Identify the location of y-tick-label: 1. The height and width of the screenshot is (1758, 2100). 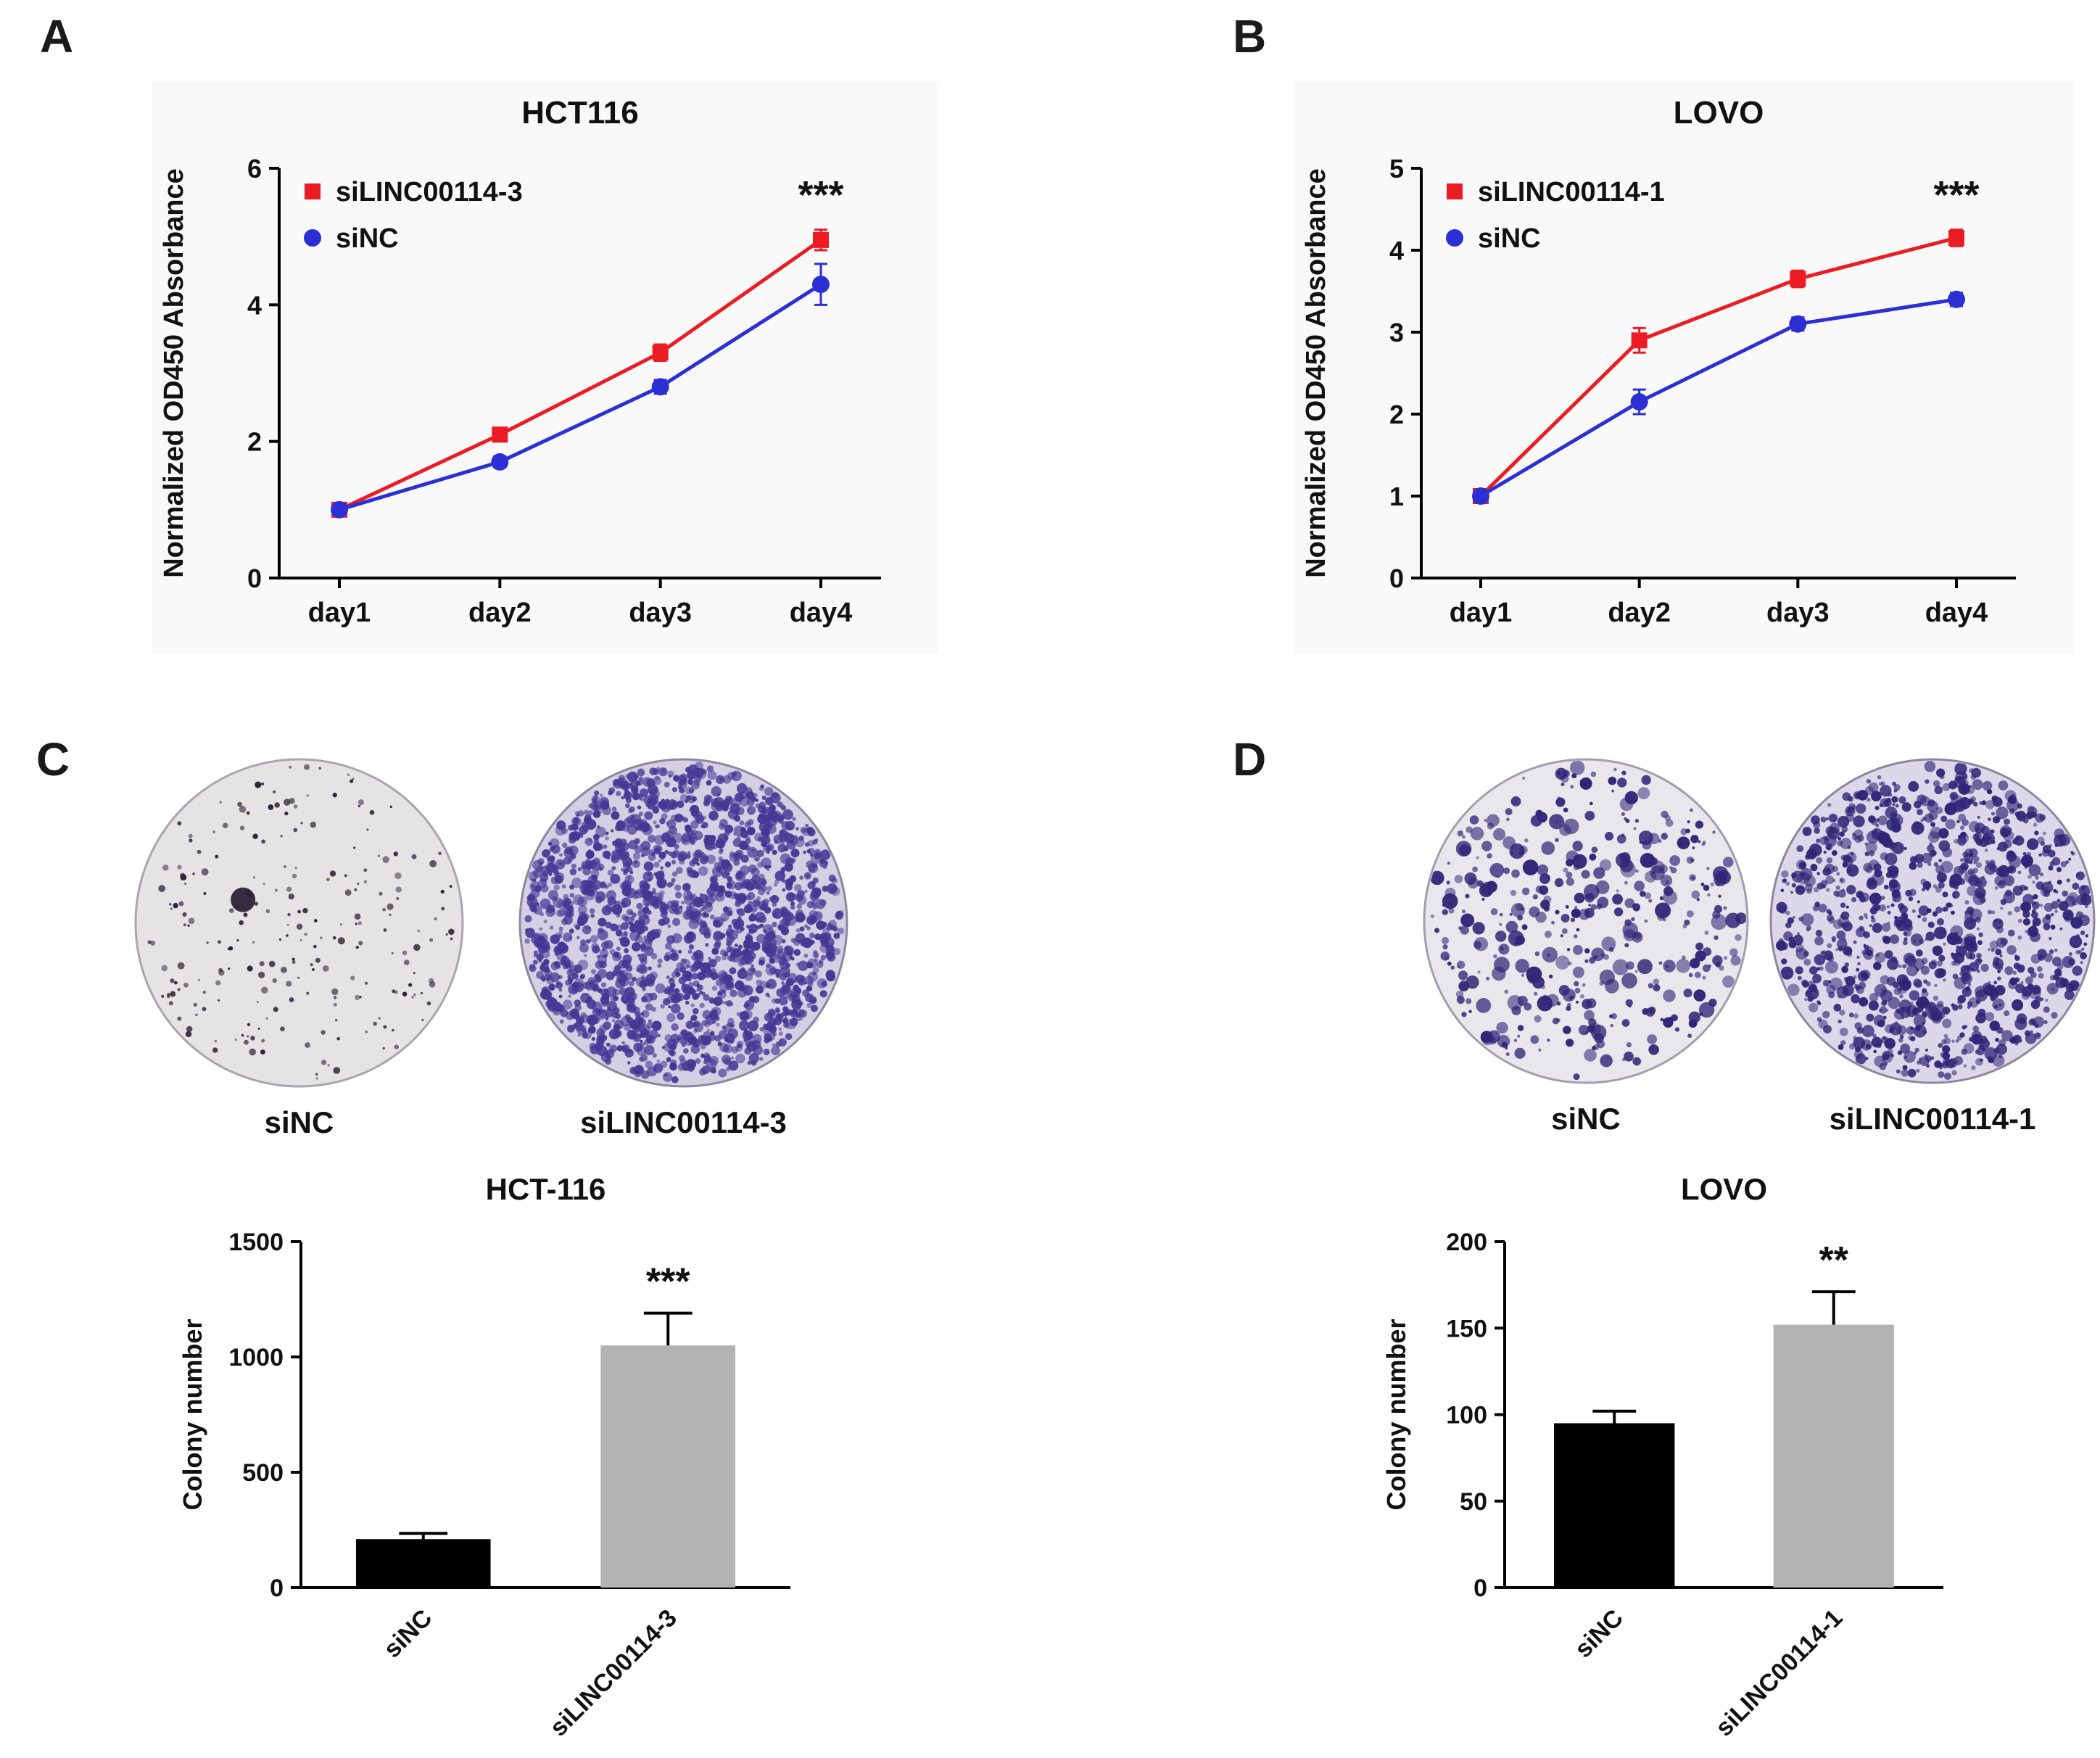
(1397, 496).